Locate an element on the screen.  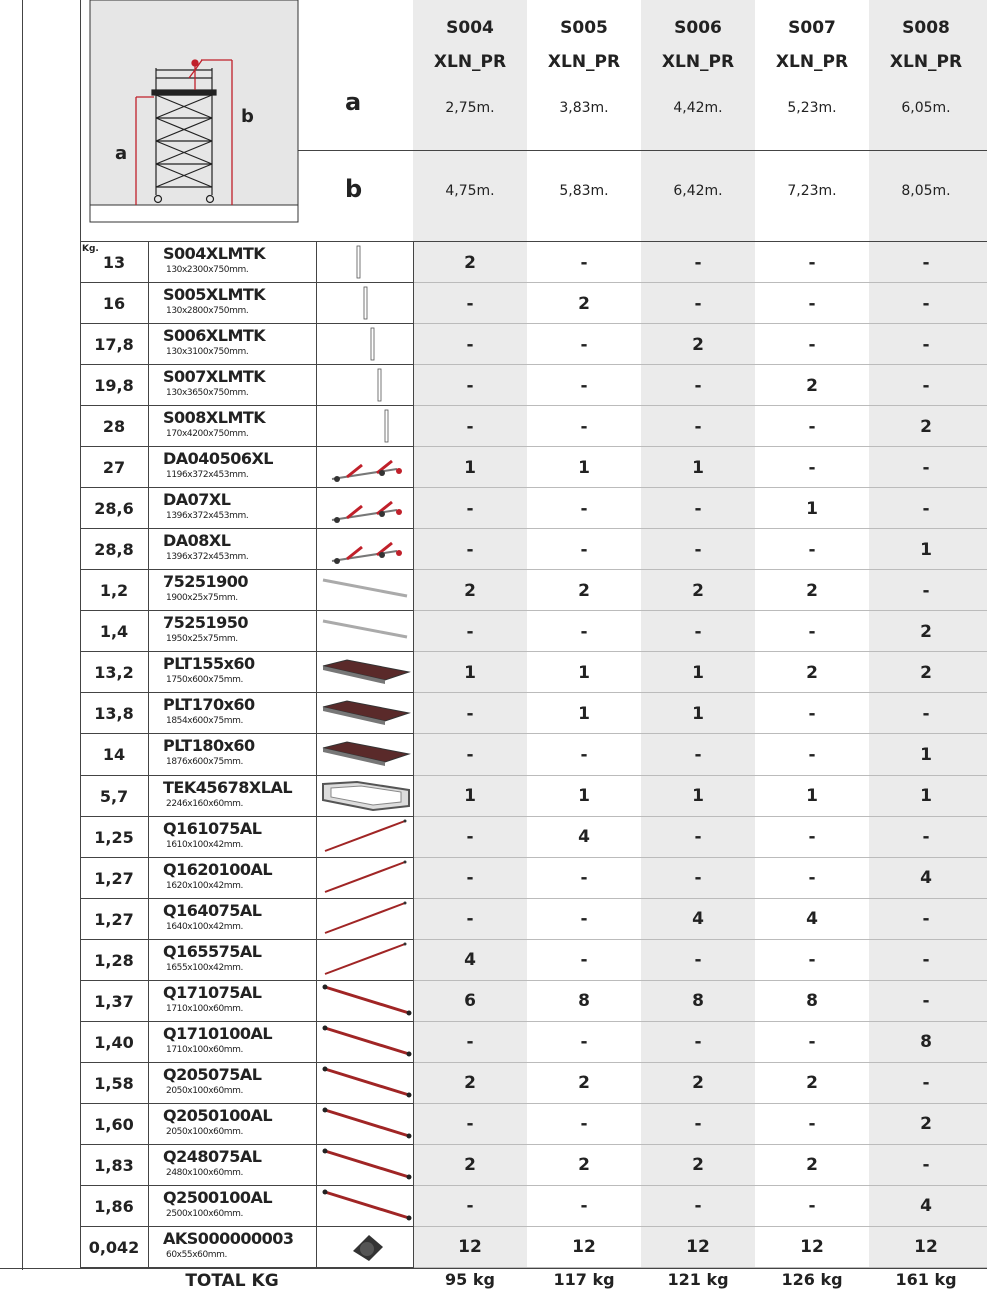
code: PLT180x60 is located at coordinates (209, 746).